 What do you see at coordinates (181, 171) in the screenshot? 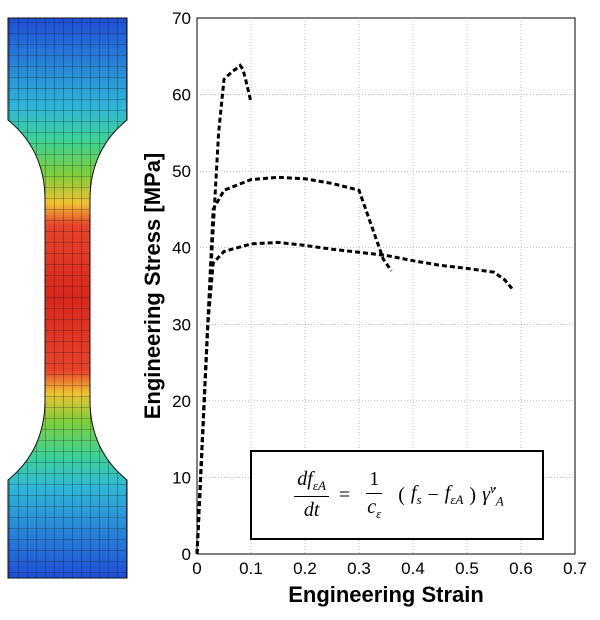
I see `y-tick-label: 50` at bounding box center [181, 171].